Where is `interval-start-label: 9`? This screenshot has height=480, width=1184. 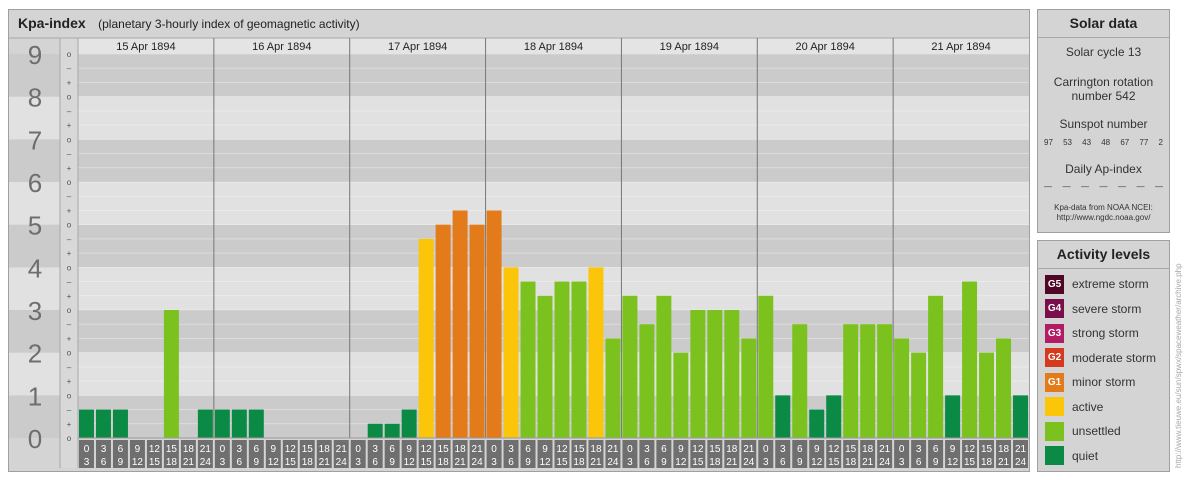 interval-start-label: 9 is located at coordinates (274, 449).